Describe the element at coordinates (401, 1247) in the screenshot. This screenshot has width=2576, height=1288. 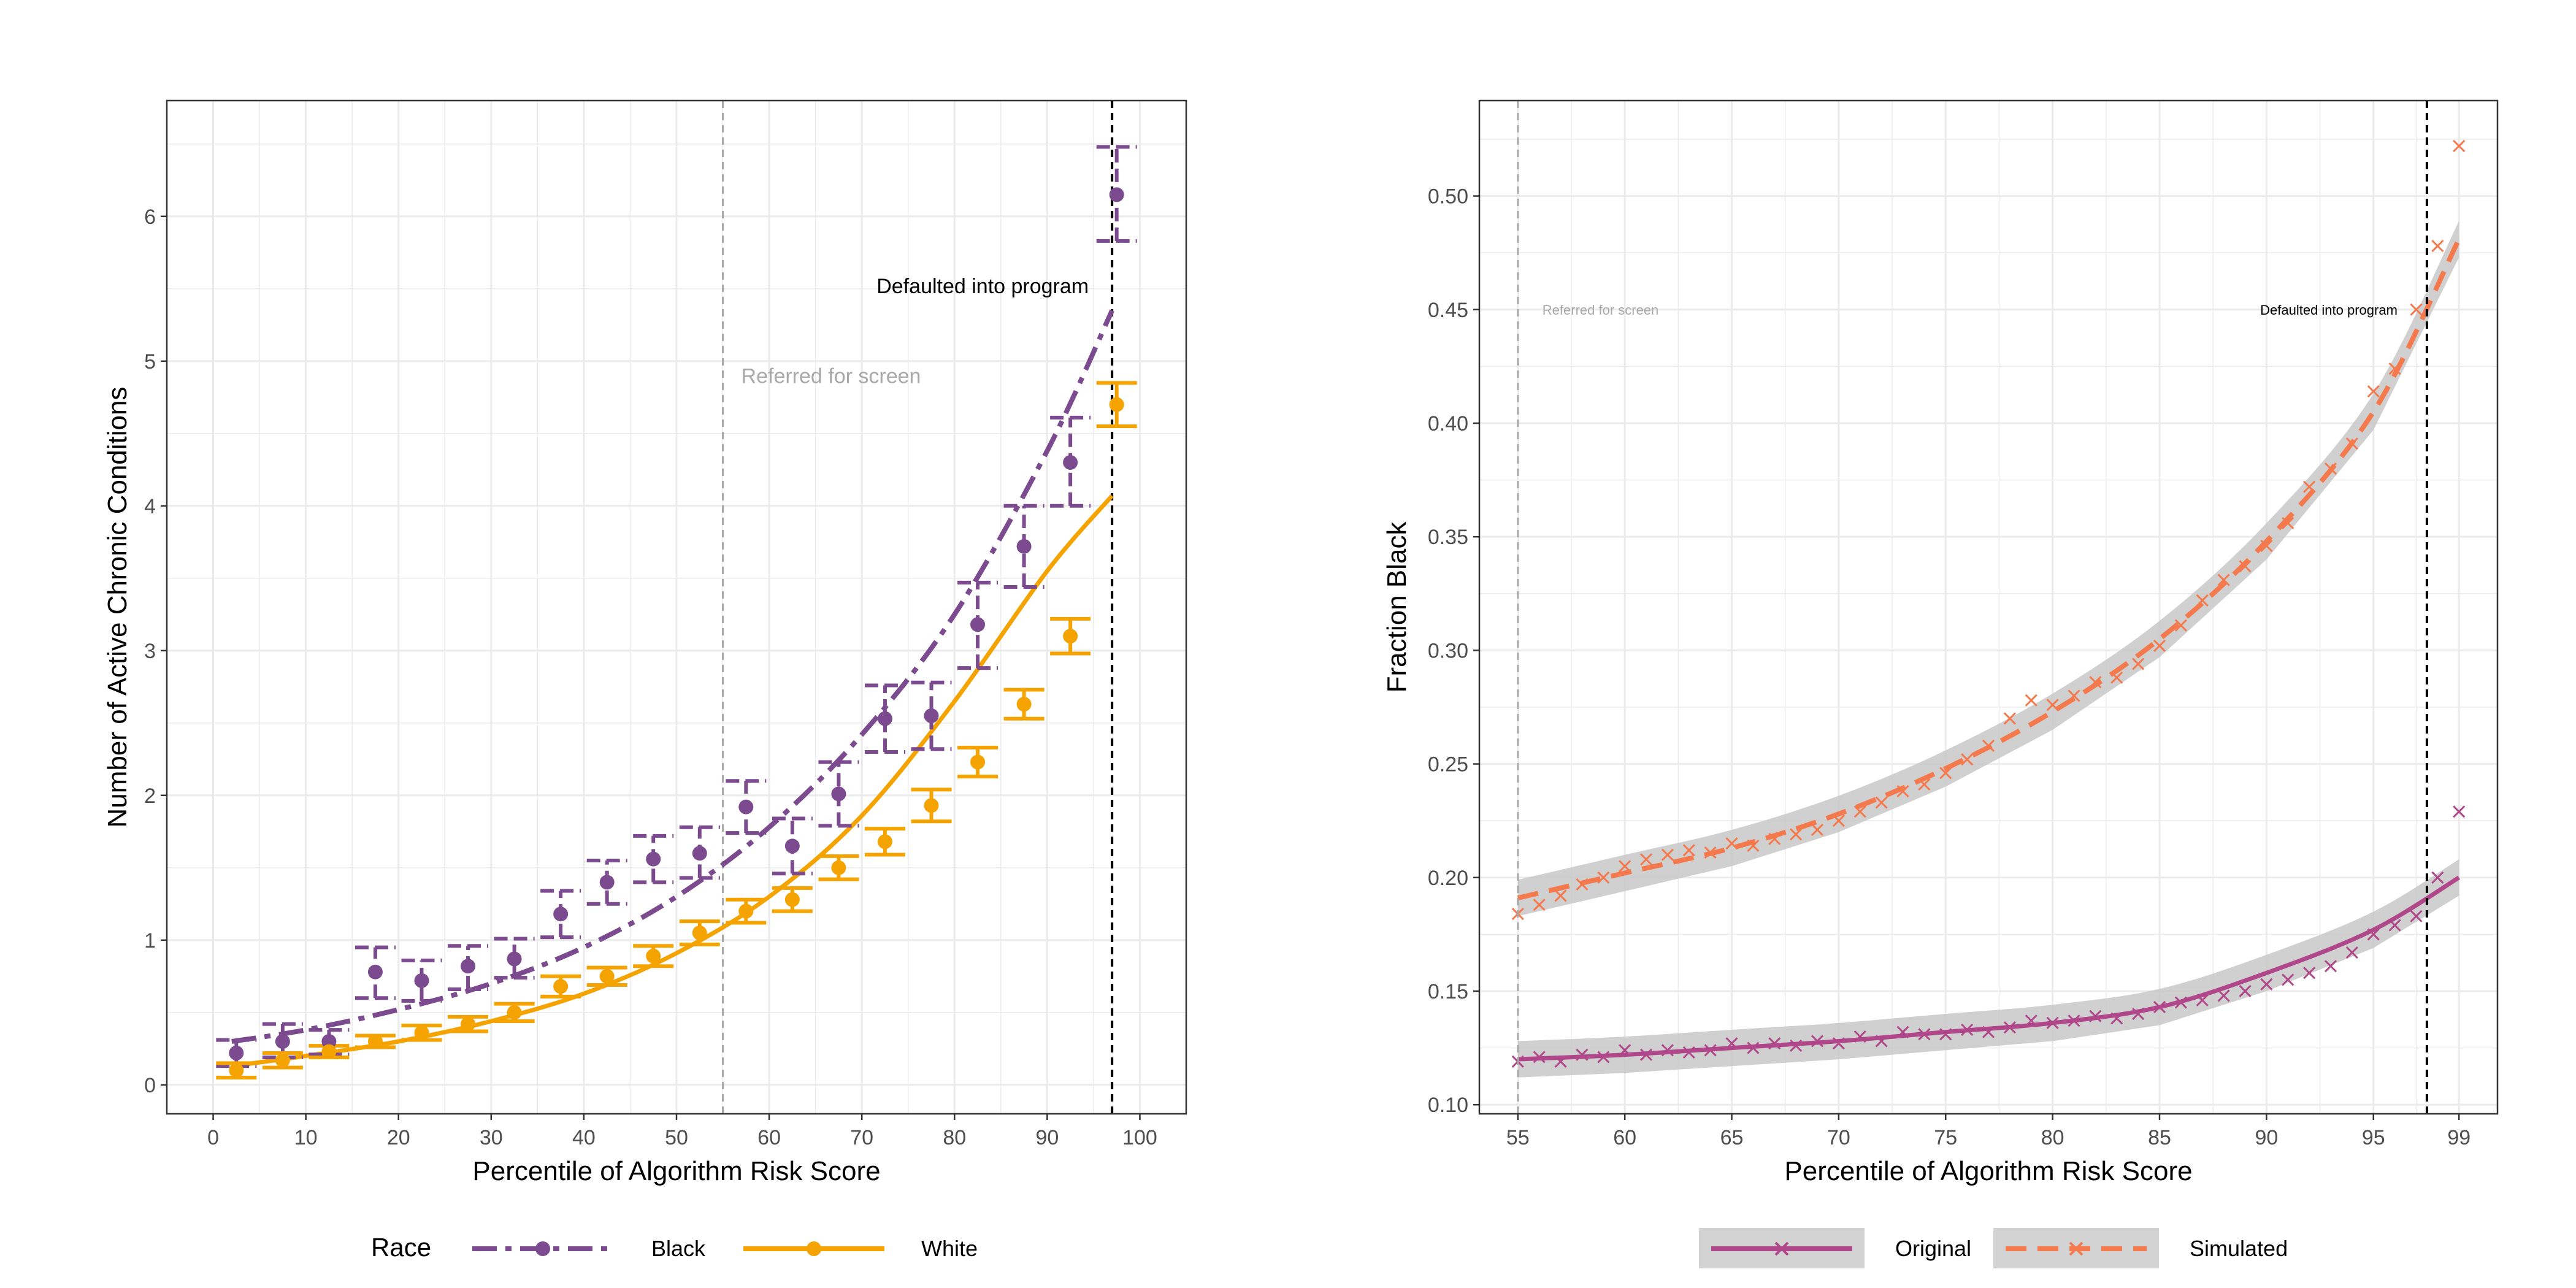
I see `race-legend-title: Race` at that location.